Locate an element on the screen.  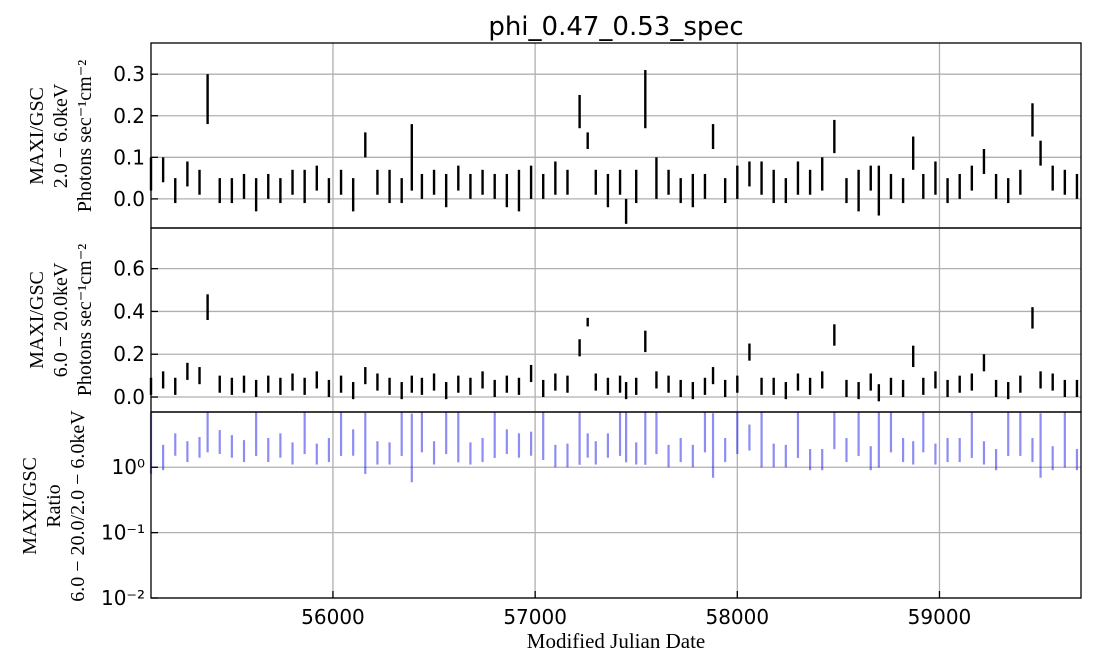
panel-hard-band-errorbars is located at coordinates (614, 348).